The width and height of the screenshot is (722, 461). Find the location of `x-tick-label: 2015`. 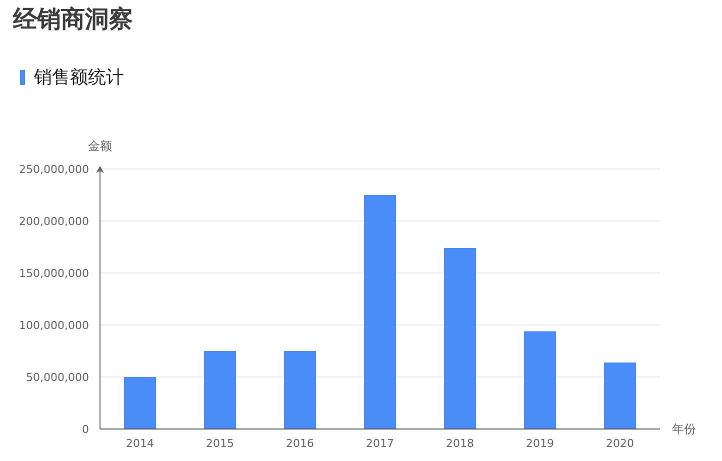

x-tick-label: 2015 is located at coordinates (220, 443).